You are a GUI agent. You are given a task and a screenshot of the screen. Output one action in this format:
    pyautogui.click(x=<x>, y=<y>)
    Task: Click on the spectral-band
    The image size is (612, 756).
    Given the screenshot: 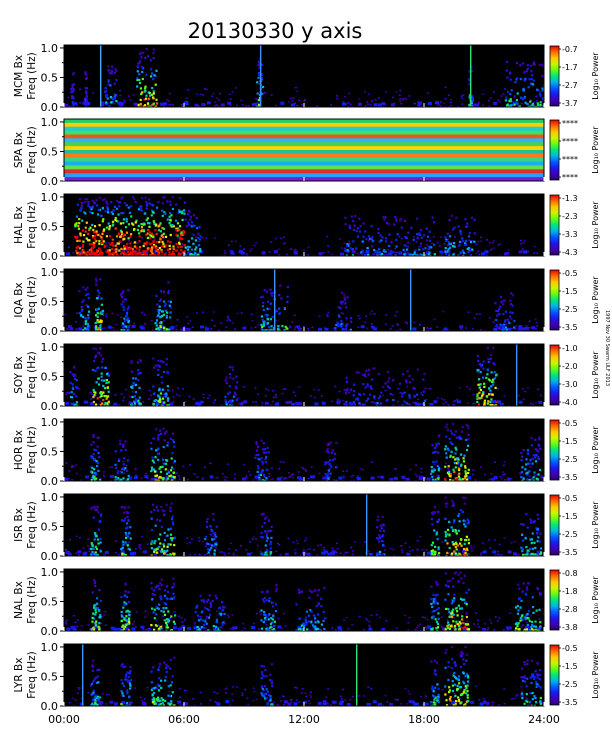 What is the action you would take?
    pyautogui.click(x=304, y=129)
    